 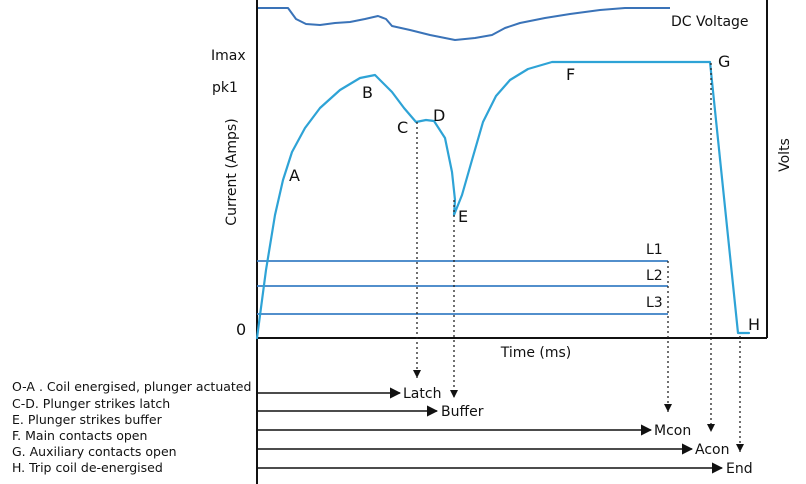 What do you see at coordinates (739, 469) in the screenshot?
I see `event-label-end: End` at bounding box center [739, 469].